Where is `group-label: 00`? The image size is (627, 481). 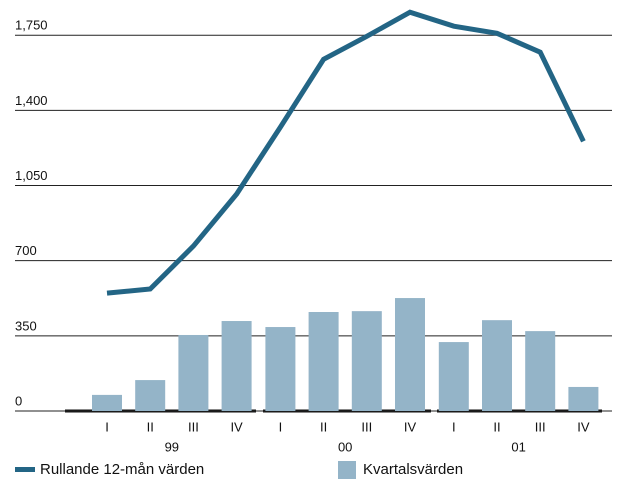 group-label: 00 is located at coordinates (345, 446).